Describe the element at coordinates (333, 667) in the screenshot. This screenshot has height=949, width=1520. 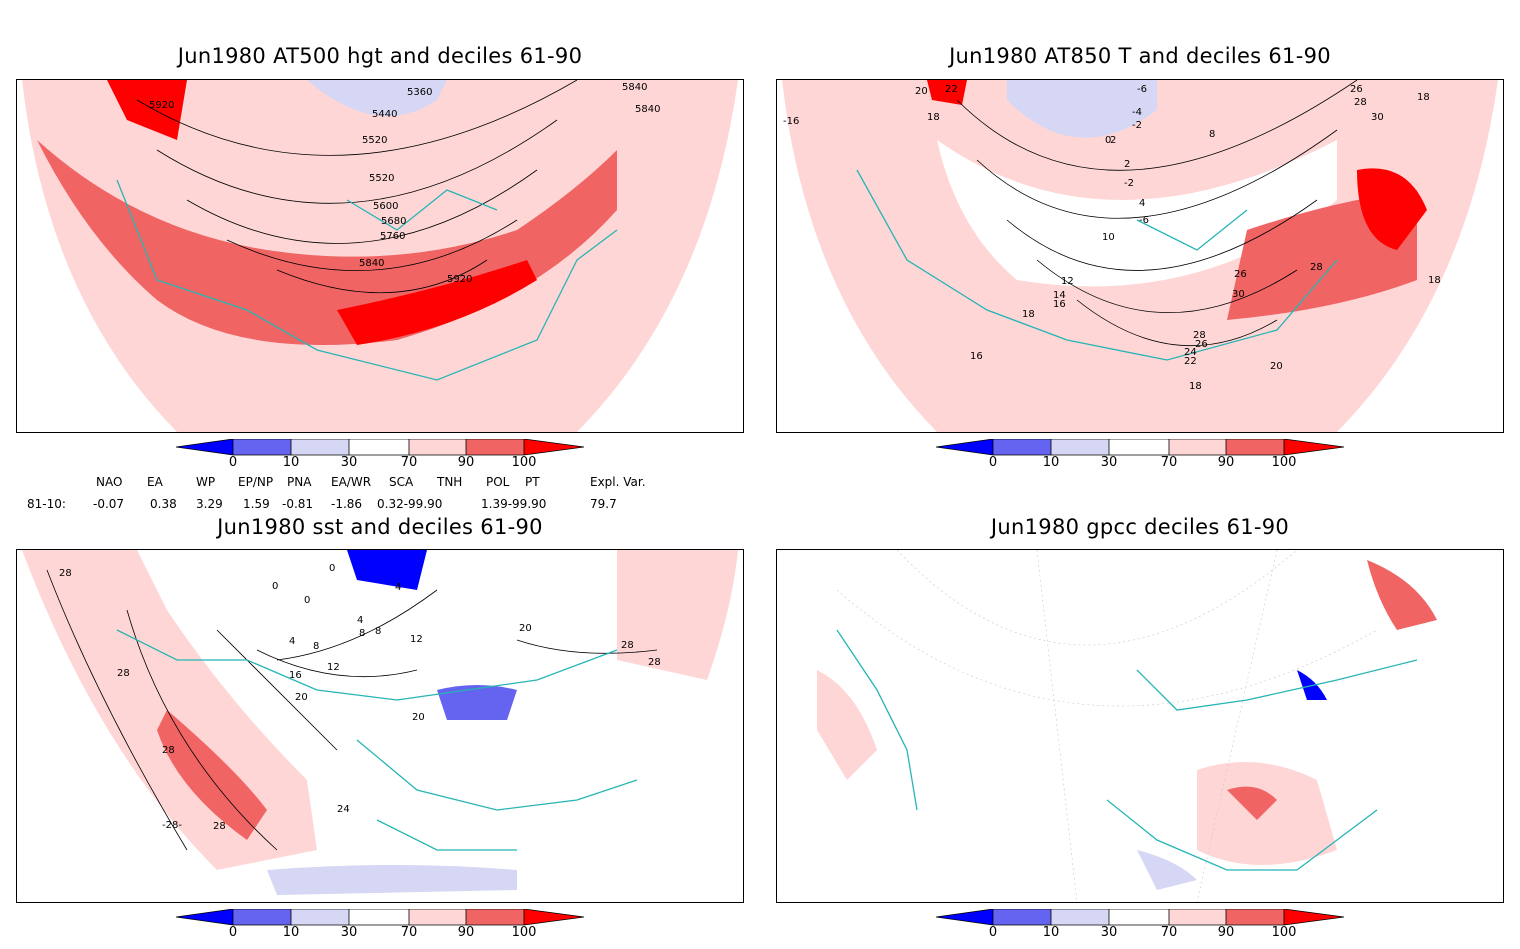
I see `contour-label: 12` at that location.